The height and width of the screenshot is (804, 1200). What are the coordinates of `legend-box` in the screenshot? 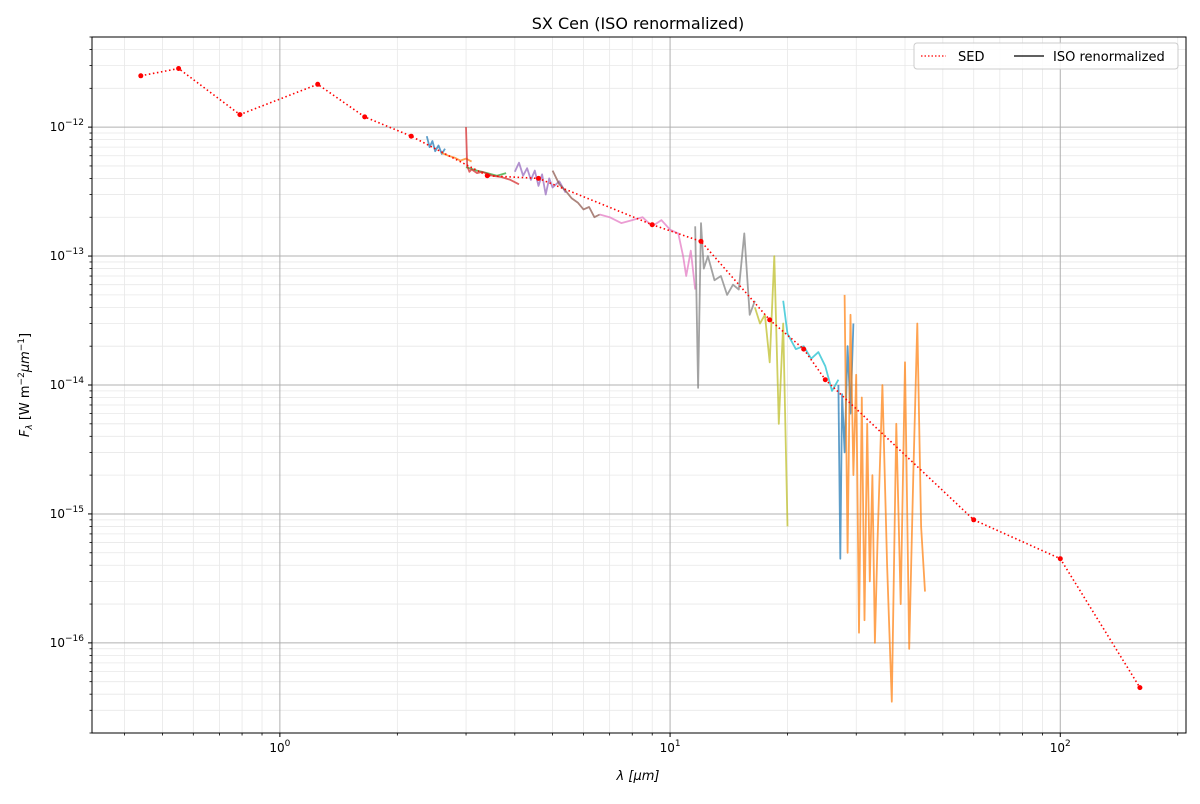 It's located at (1046, 56).